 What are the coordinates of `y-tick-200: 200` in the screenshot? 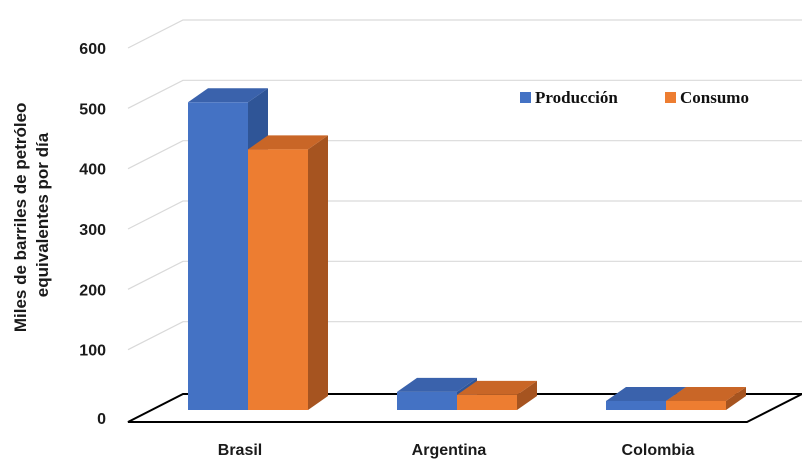 It's located at (92, 290).